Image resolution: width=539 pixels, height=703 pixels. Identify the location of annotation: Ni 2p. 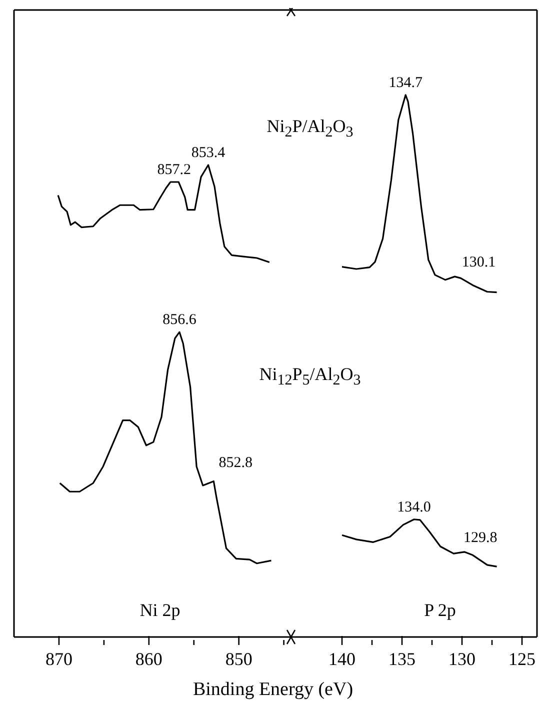
(160, 610).